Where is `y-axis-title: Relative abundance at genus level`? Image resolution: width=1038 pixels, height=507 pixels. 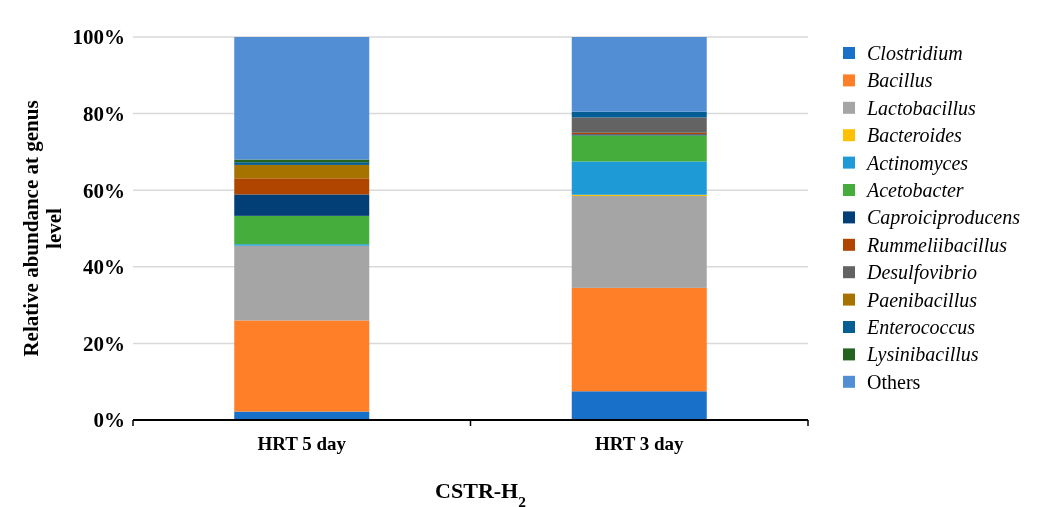 y-axis-title: Relative abundance at genus level is located at coordinates (42, 228).